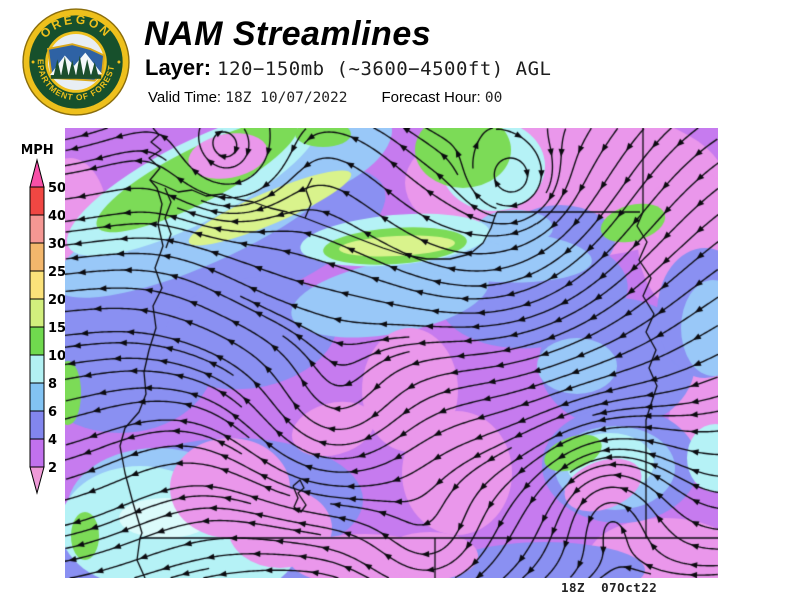 This screenshot has width=800, height=600. Describe the element at coordinates (119, 62) in the screenshot. I see `logo-right-dot` at that location.